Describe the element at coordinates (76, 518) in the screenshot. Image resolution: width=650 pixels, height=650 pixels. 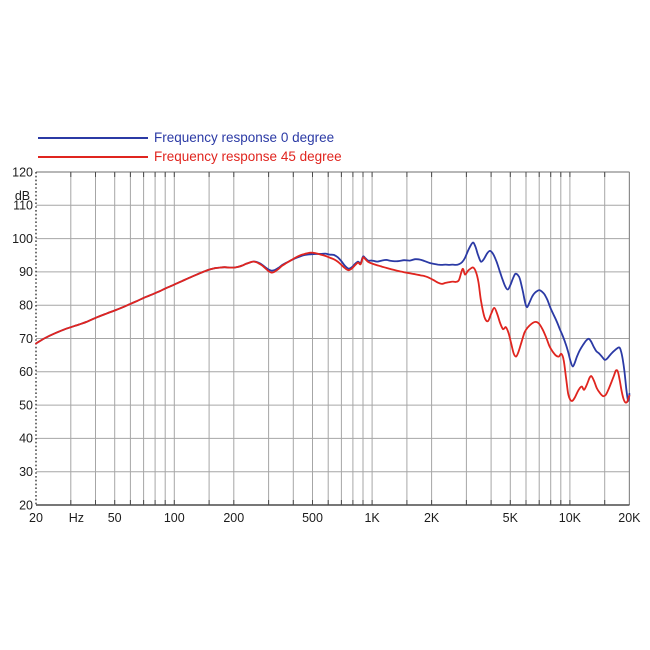
I see `svg-text: Hz` at that location.